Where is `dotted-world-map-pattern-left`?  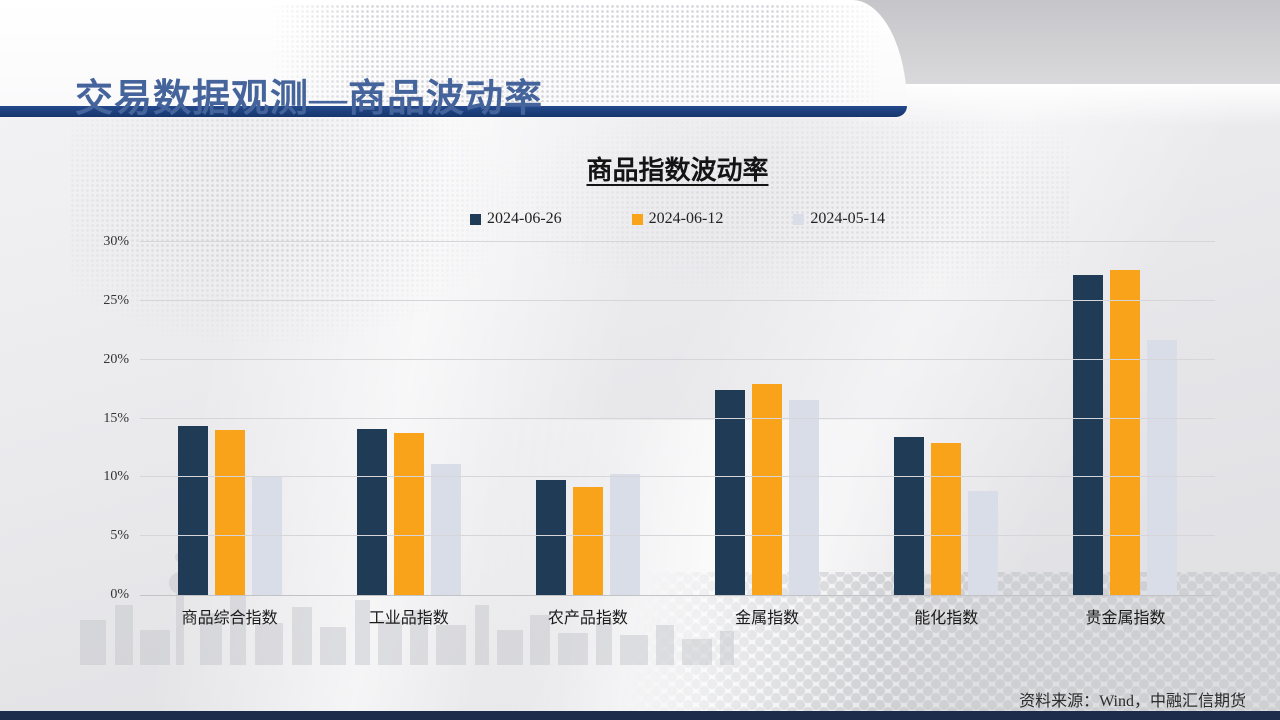
dotted-world-map-pattern-left is located at coordinates (285, 230).